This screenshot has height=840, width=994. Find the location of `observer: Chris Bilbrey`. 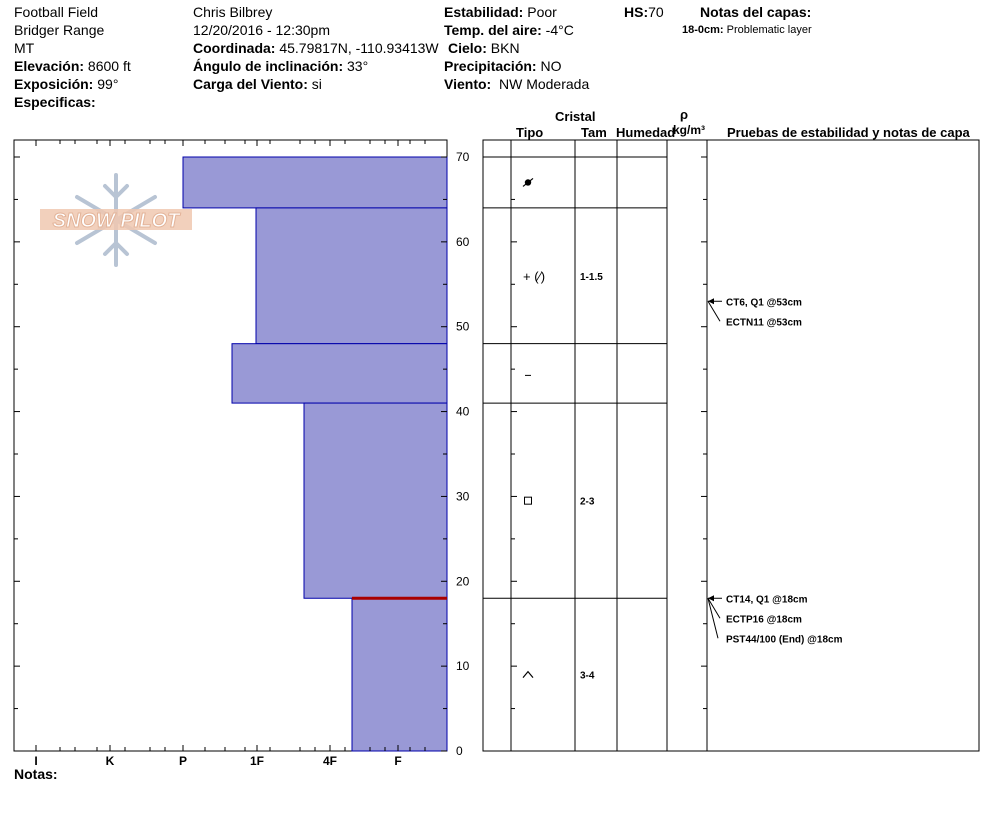

observer: Chris Bilbrey is located at coordinates (233, 12).